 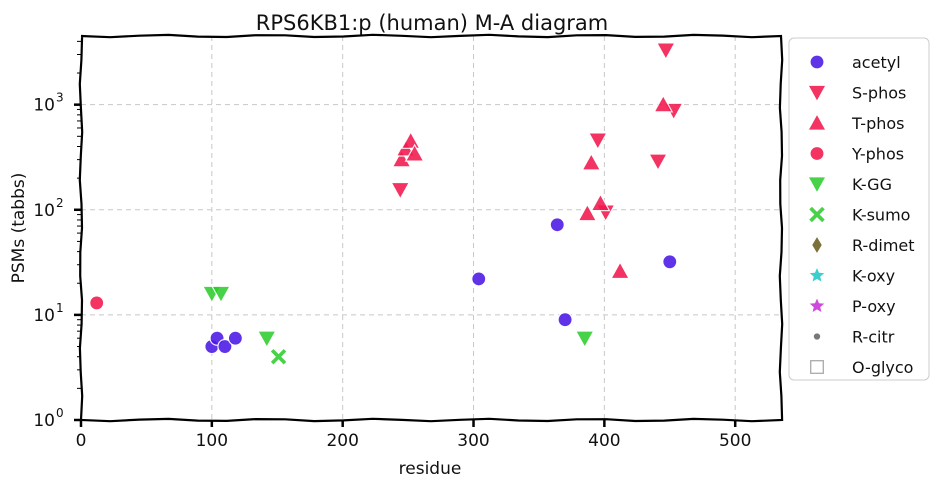 I want to click on chart-title: RPS6KB1:p (human) M-A diagram, so click(x=432, y=23).